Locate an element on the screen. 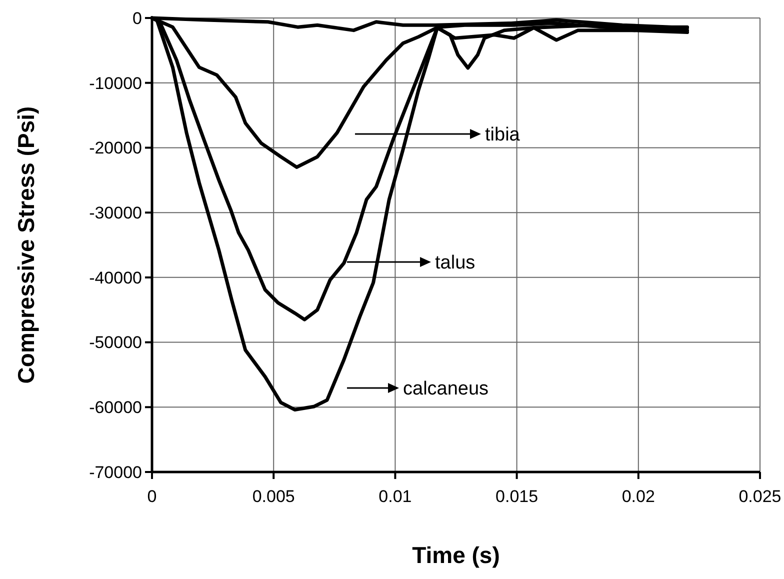 Image resolution: width=784 pixels, height=579 pixels. x-tick-label: 0 is located at coordinates (152, 496).